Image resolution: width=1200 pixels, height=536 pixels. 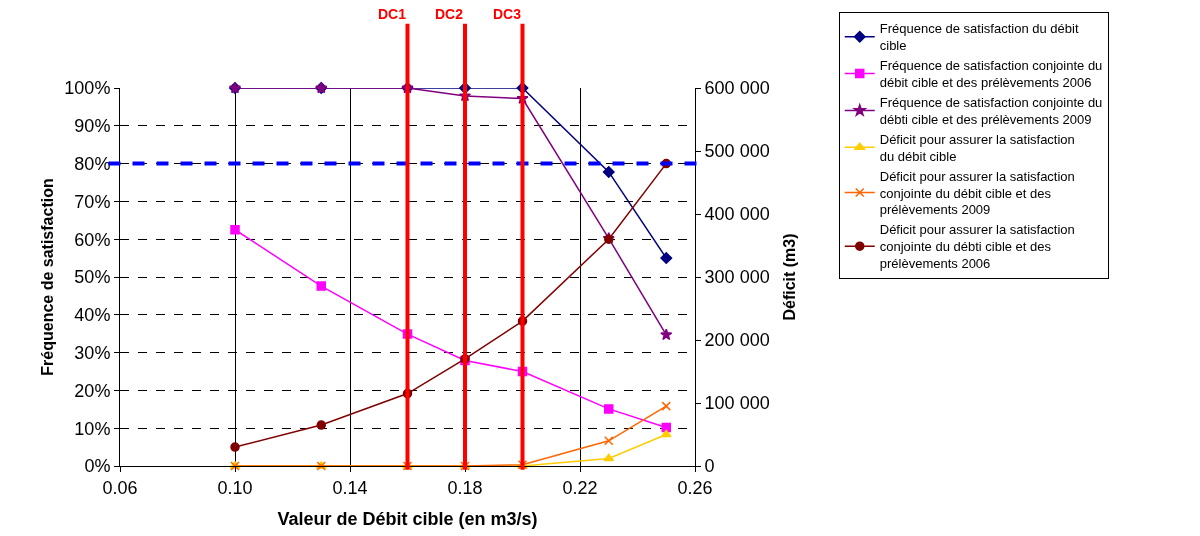 What do you see at coordinates (92, 428) in the screenshot?
I see `y-tick-label: 10%` at bounding box center [92, 428].